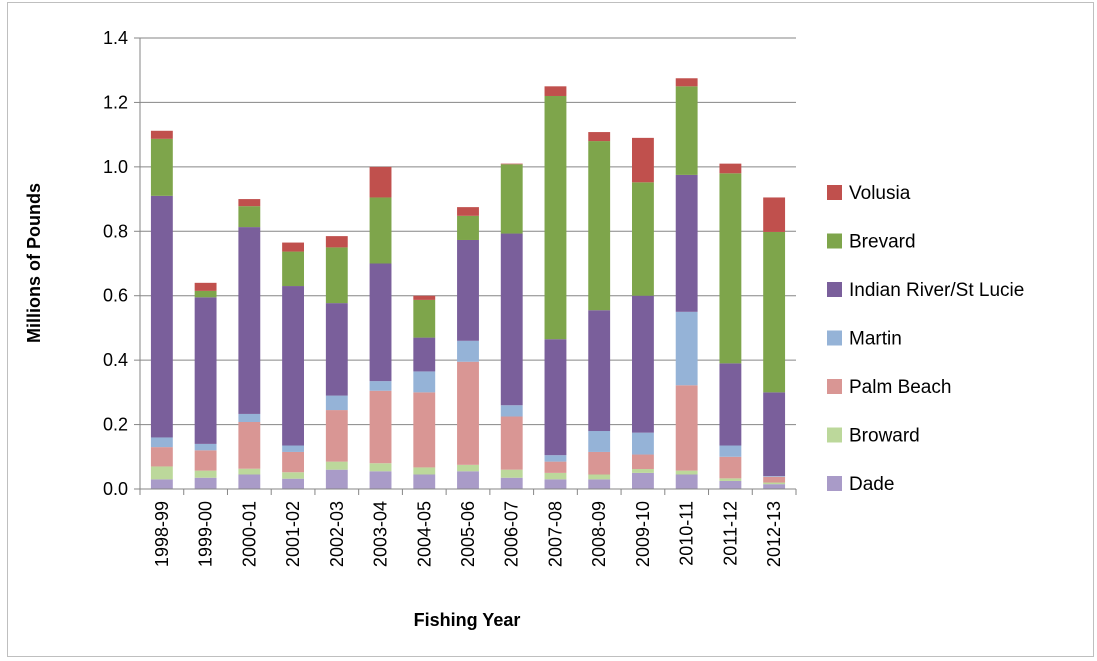 The image size is (1097, 661). What do you see at coordinates (871, 484) in the screenshot?
I see `legend-label: Dade` at bounding box center [871, 484].